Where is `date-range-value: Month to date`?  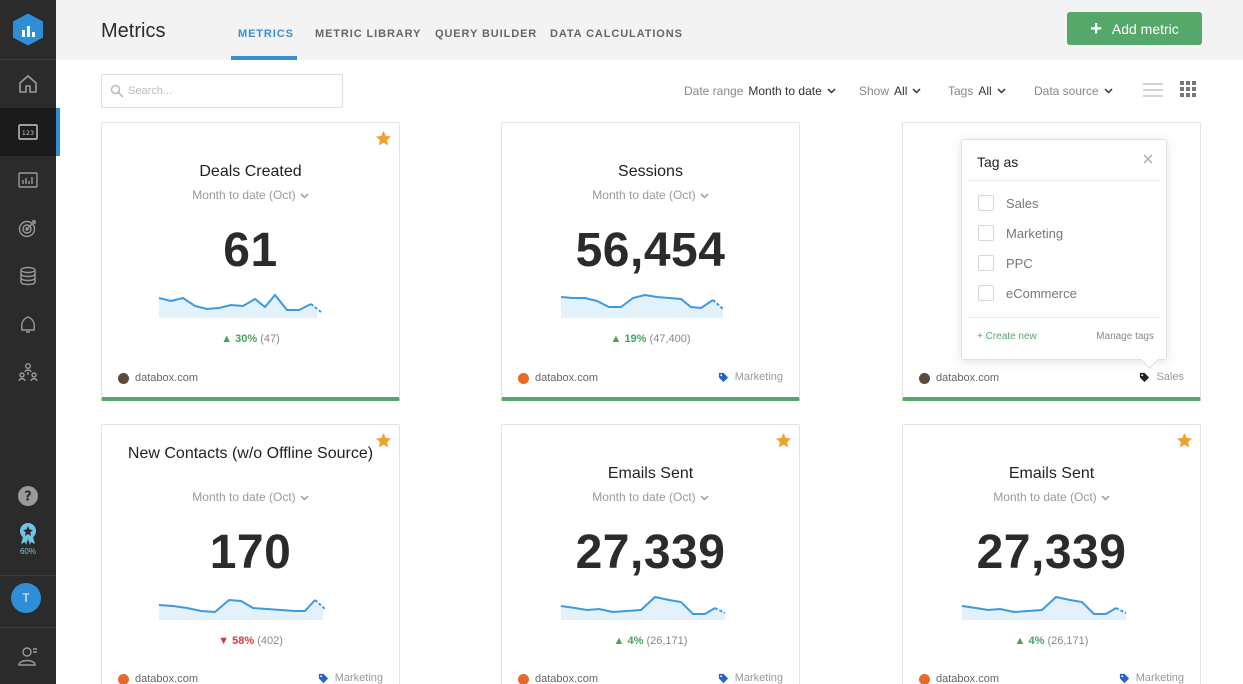
date-range-value: Month to date is located at coordinates (785, 91).